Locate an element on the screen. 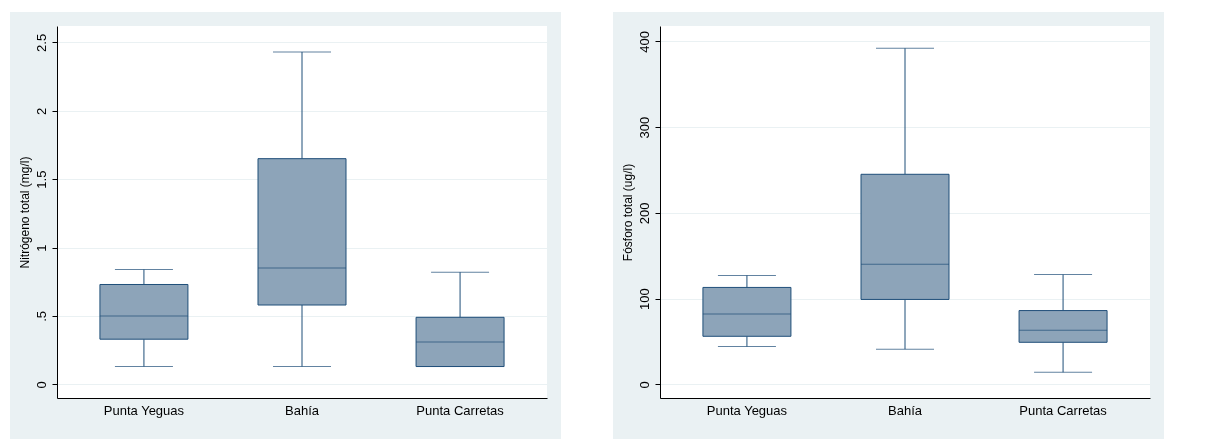  y-axis-title: Fósforo total (ug/l) is located at coordinates (627, 212).